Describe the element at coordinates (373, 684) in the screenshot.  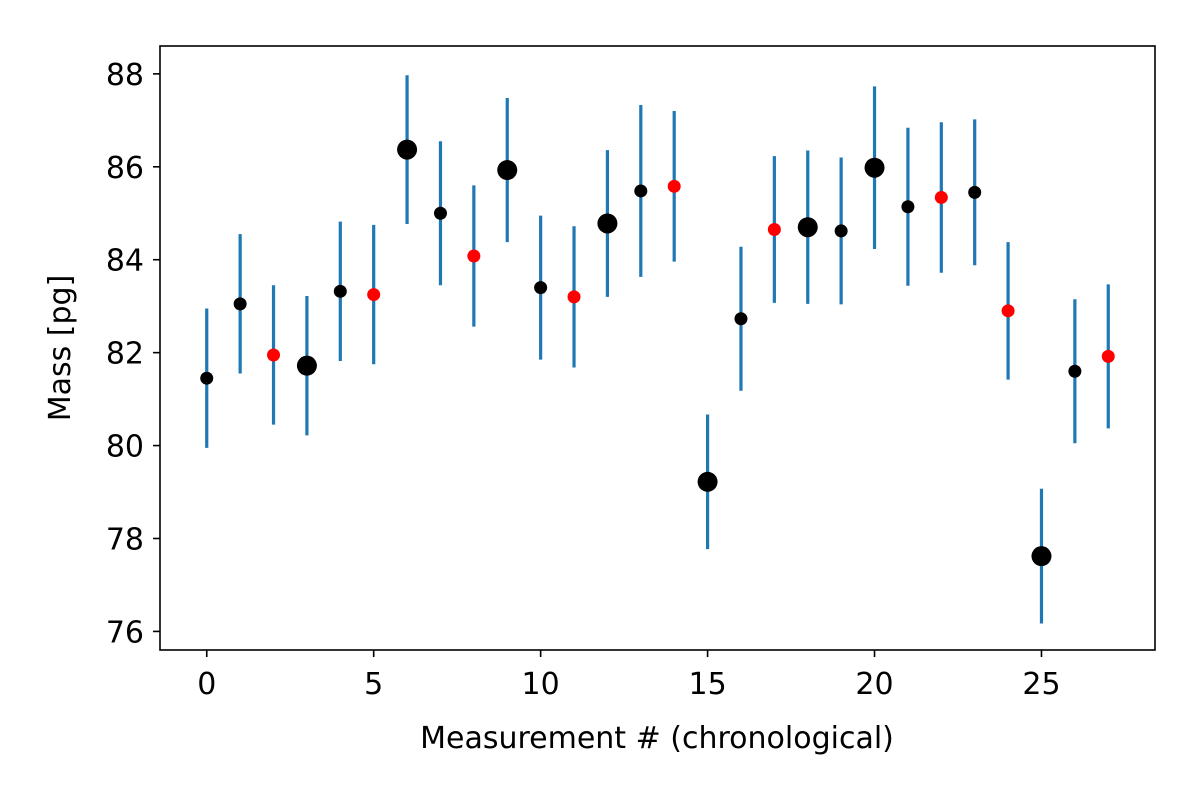
I see `x-tick-label: 5` at that location.